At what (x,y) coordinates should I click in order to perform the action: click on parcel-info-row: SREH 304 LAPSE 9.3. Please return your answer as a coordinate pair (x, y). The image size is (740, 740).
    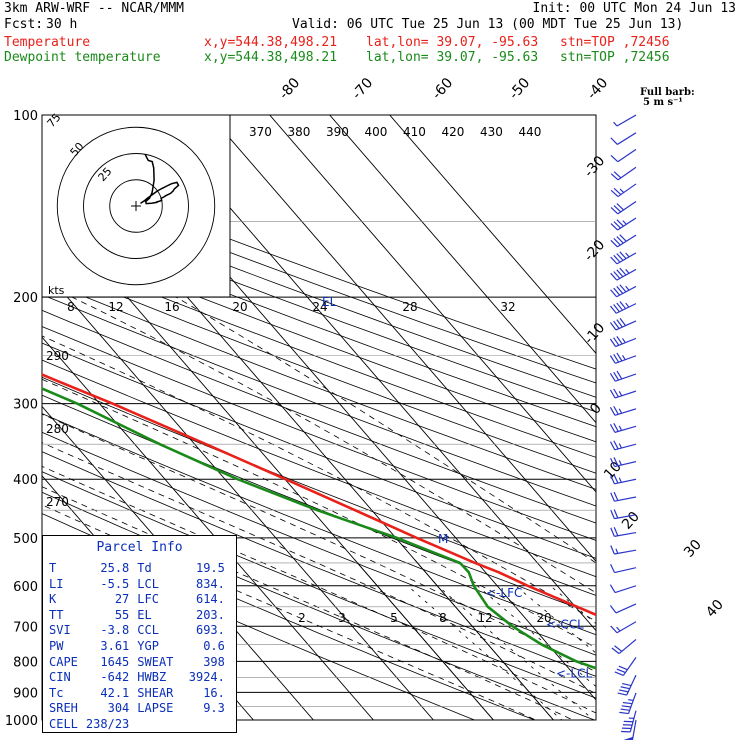
    Looking at the image, I should click on (139, 709).